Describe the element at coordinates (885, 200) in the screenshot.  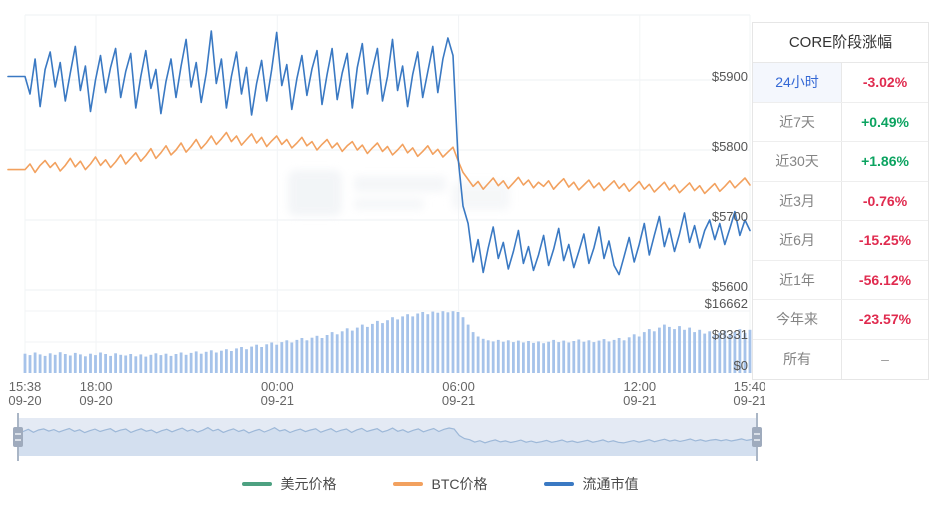
I see `period-change-value: -0.76%` at that location.